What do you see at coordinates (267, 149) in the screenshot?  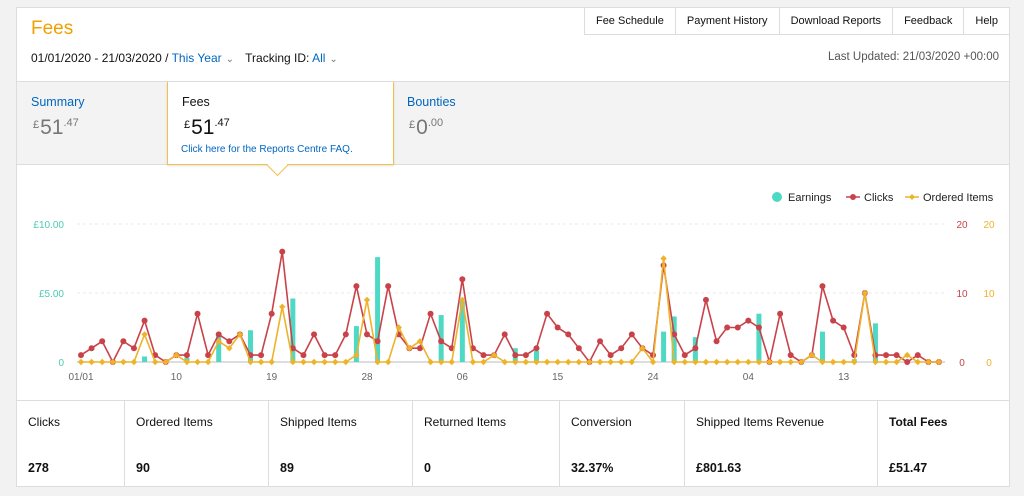 I see `faq-link: Click here for the Reports Centre FAQ.` at bounding box center [267, 149].